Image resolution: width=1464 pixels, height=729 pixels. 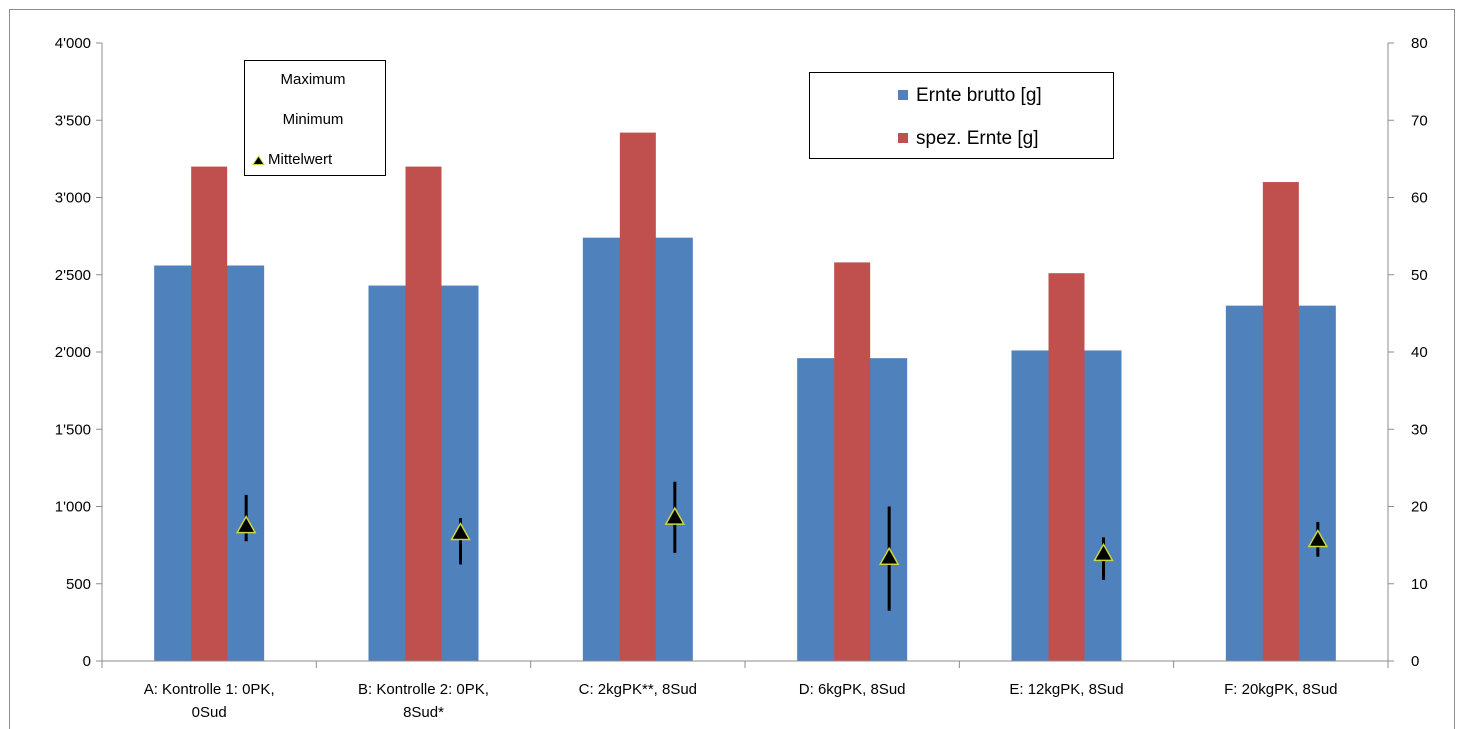 I want to click on x-tick-label-0: A: Kontrolle 1: 0PK, 0Sud, so click(x=209, y=701).